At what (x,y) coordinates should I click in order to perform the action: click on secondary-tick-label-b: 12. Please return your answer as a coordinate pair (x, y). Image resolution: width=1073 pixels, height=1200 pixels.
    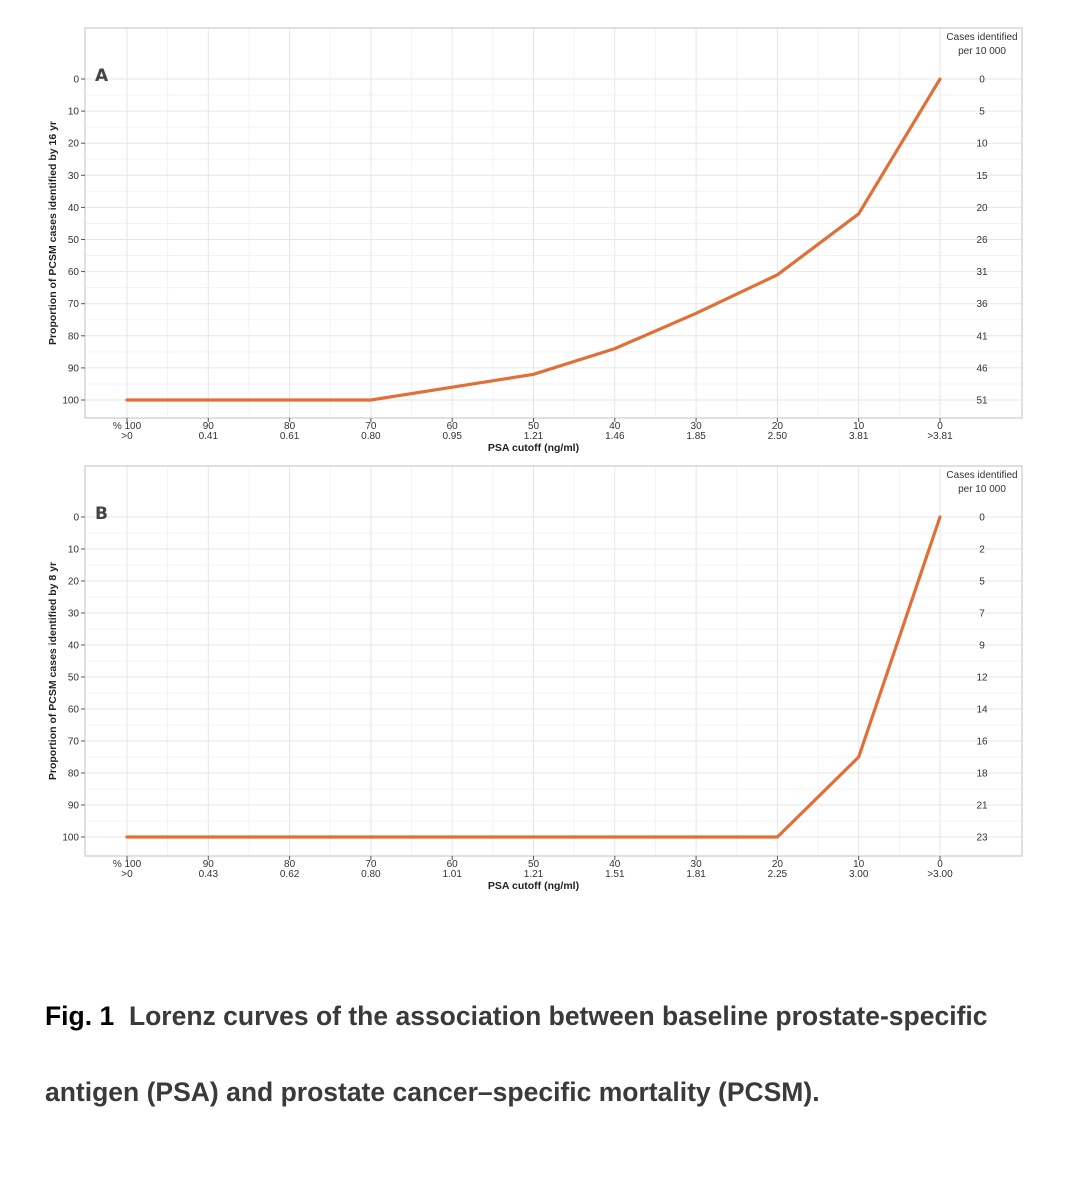
    Looking at the image, I should click on (982, 678).